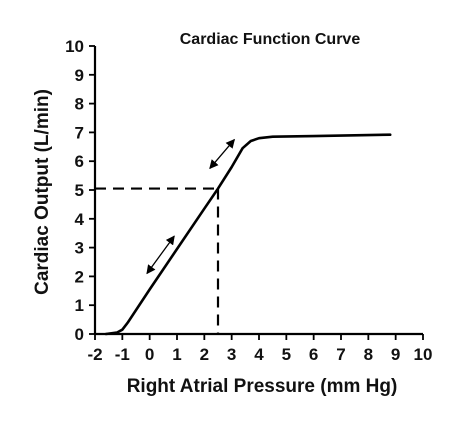 The image size is (474, 436). I want to click on y-axis-title: Cardiac Output (L/min), so click(42, 192).